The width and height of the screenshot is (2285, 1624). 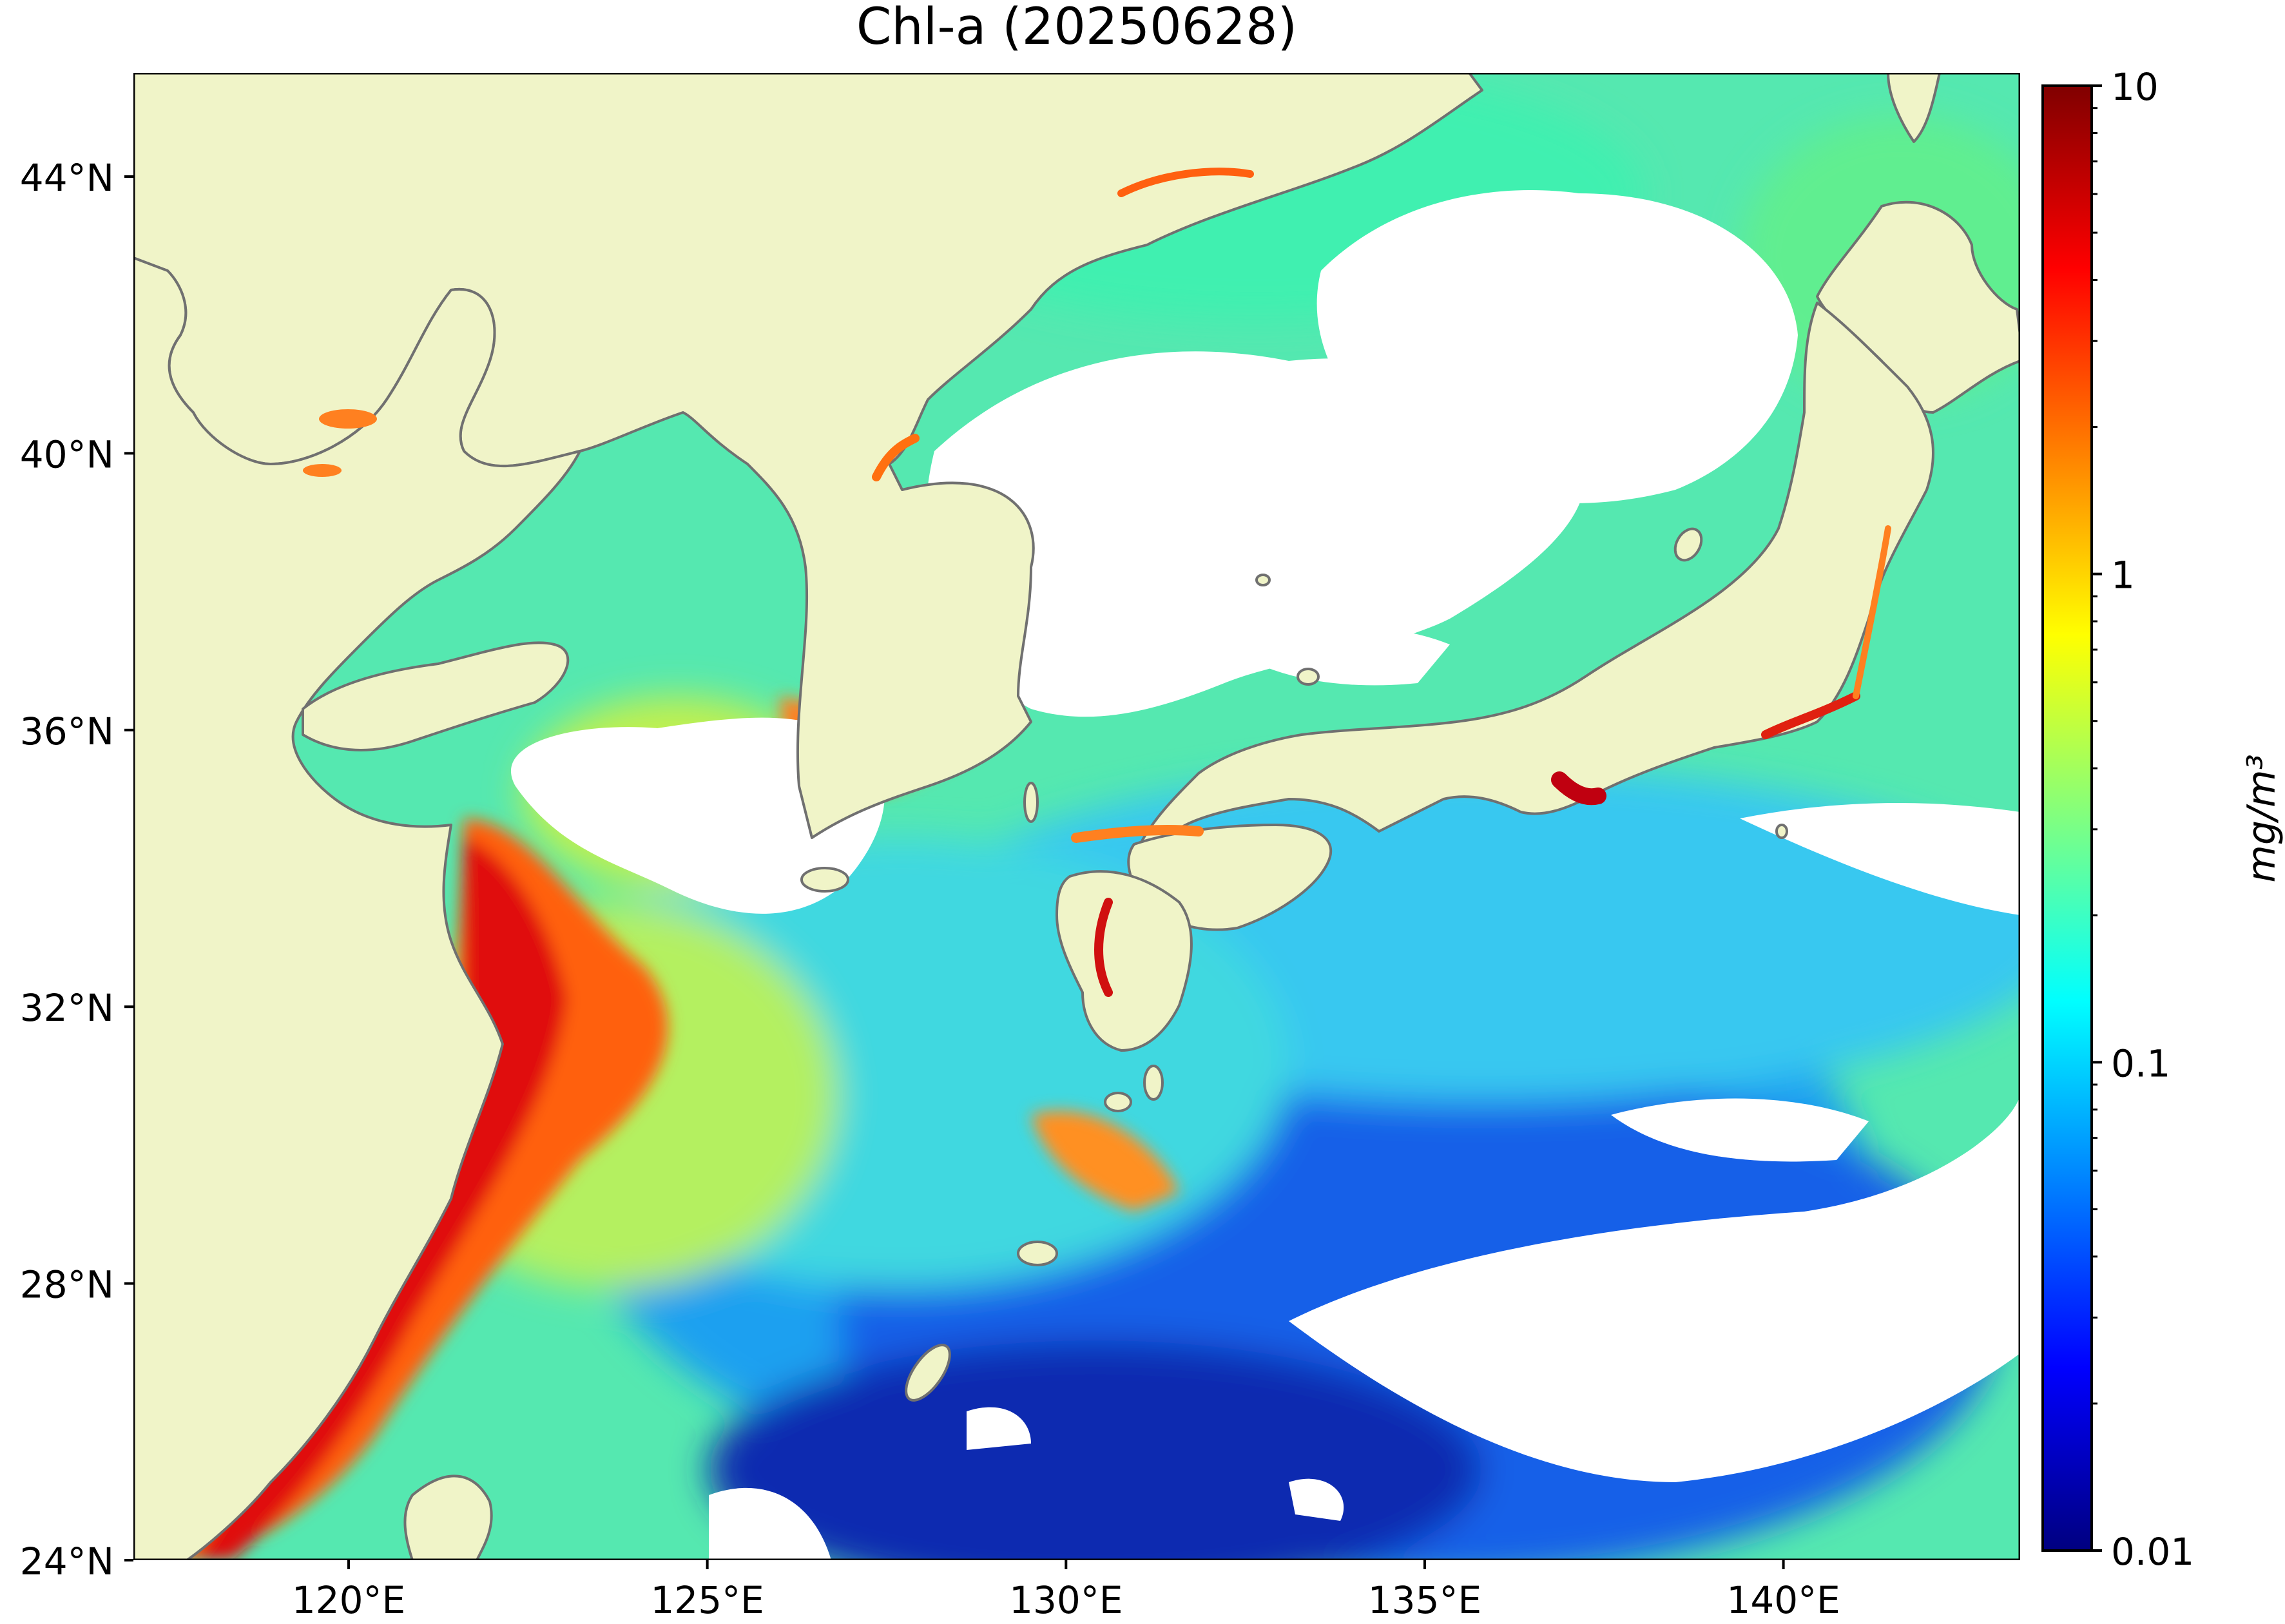 I want to click on colorbar-ticks: 0.01 0.1 1 10, so click(x=2143, y=820).